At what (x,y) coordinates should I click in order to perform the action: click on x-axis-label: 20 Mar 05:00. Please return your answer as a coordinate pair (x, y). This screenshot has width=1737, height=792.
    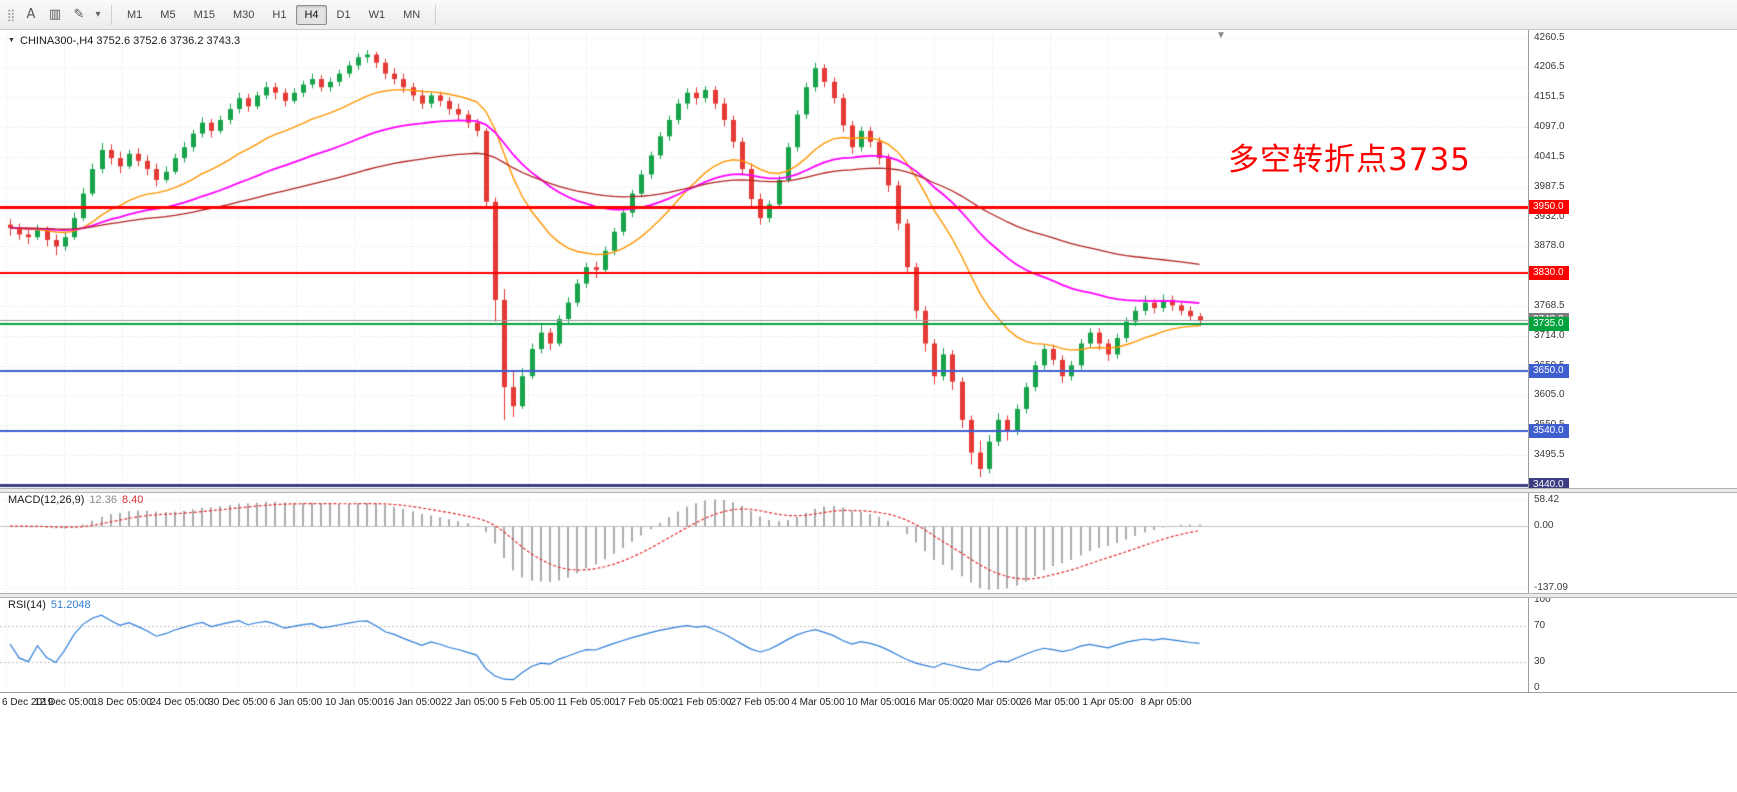
    Looking at the image, I should click on (992, 702).